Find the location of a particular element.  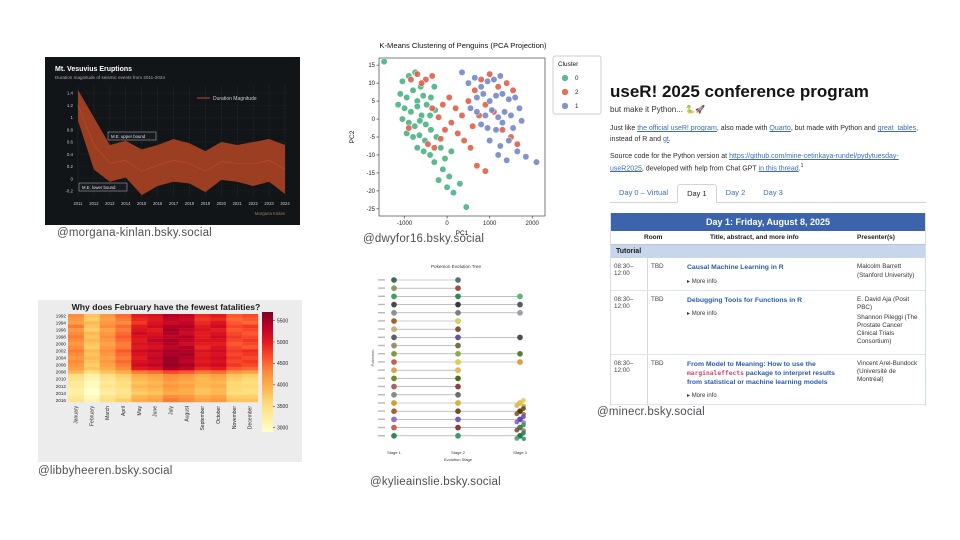

svg-text: 2010 is located at coordinates (61, 379).